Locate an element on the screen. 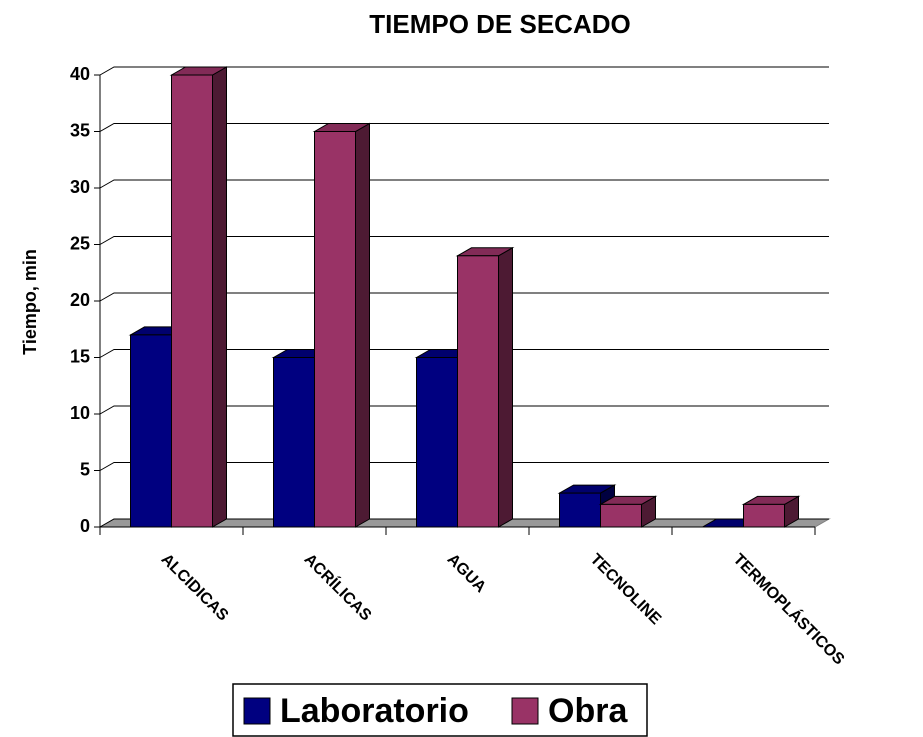  y-tick-label: 0 is located at coordinates (85, 526).